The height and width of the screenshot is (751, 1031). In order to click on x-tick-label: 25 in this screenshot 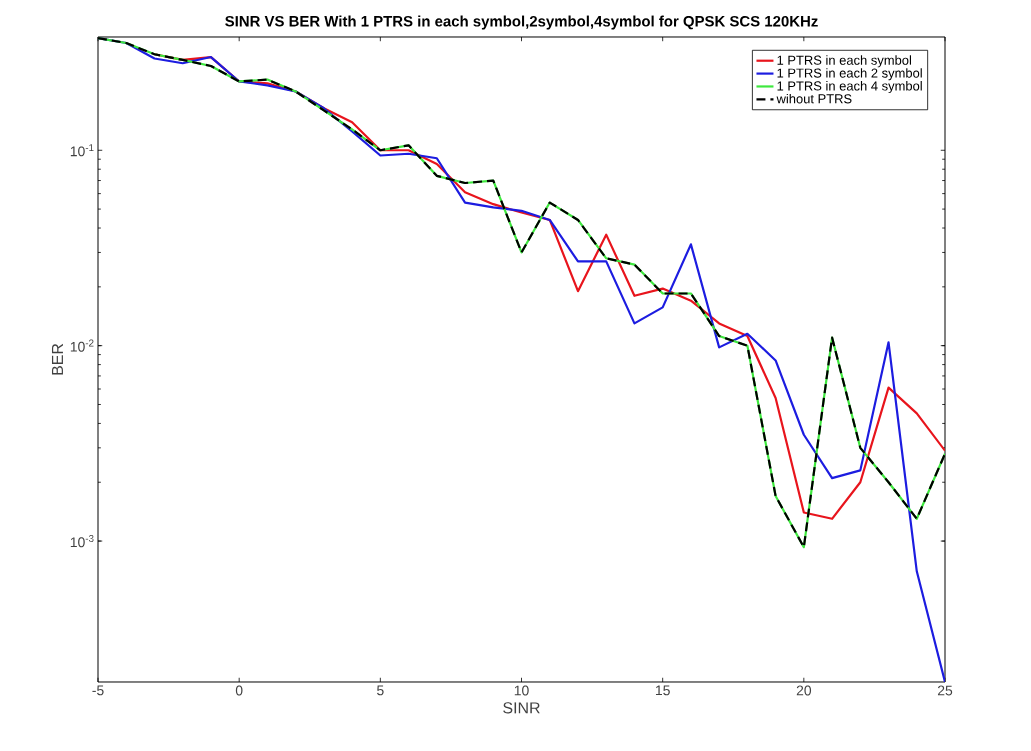, I will do `click(945, 690)`.